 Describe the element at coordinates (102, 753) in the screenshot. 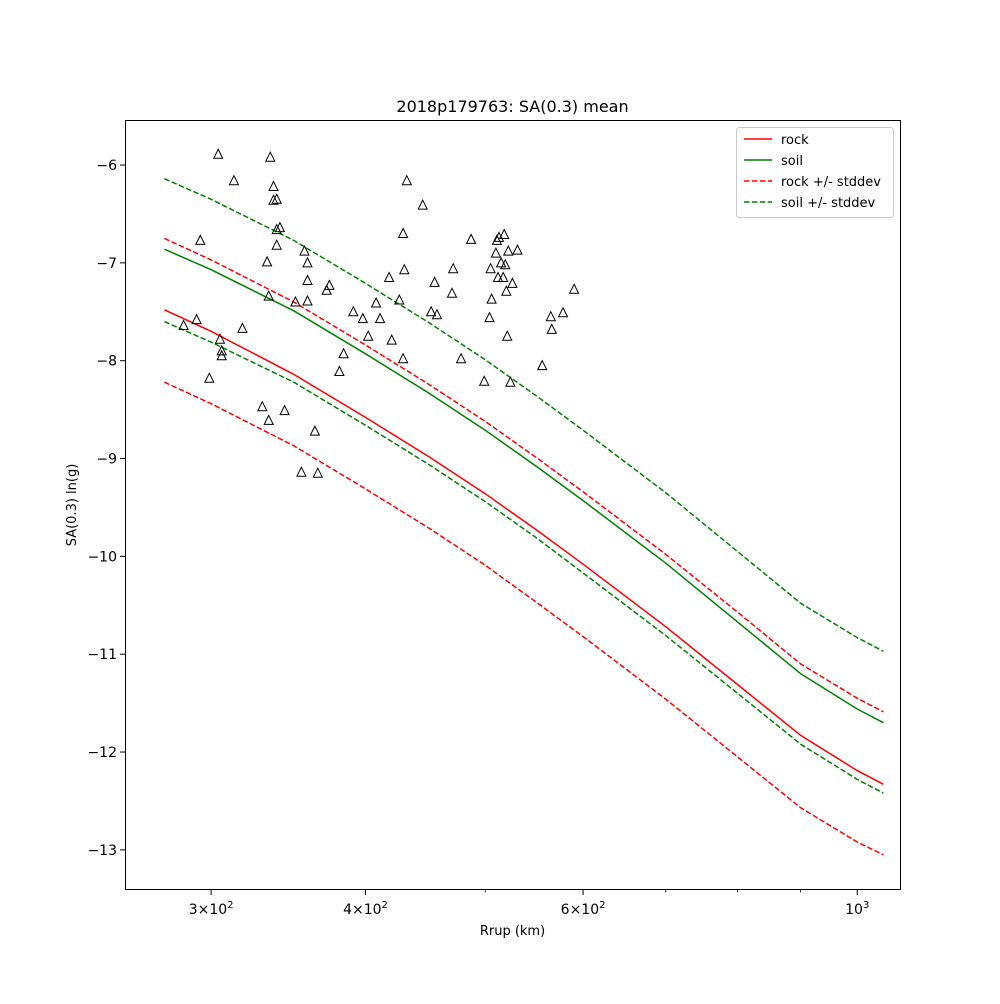

I see `y-tick-label: −12` at that location.